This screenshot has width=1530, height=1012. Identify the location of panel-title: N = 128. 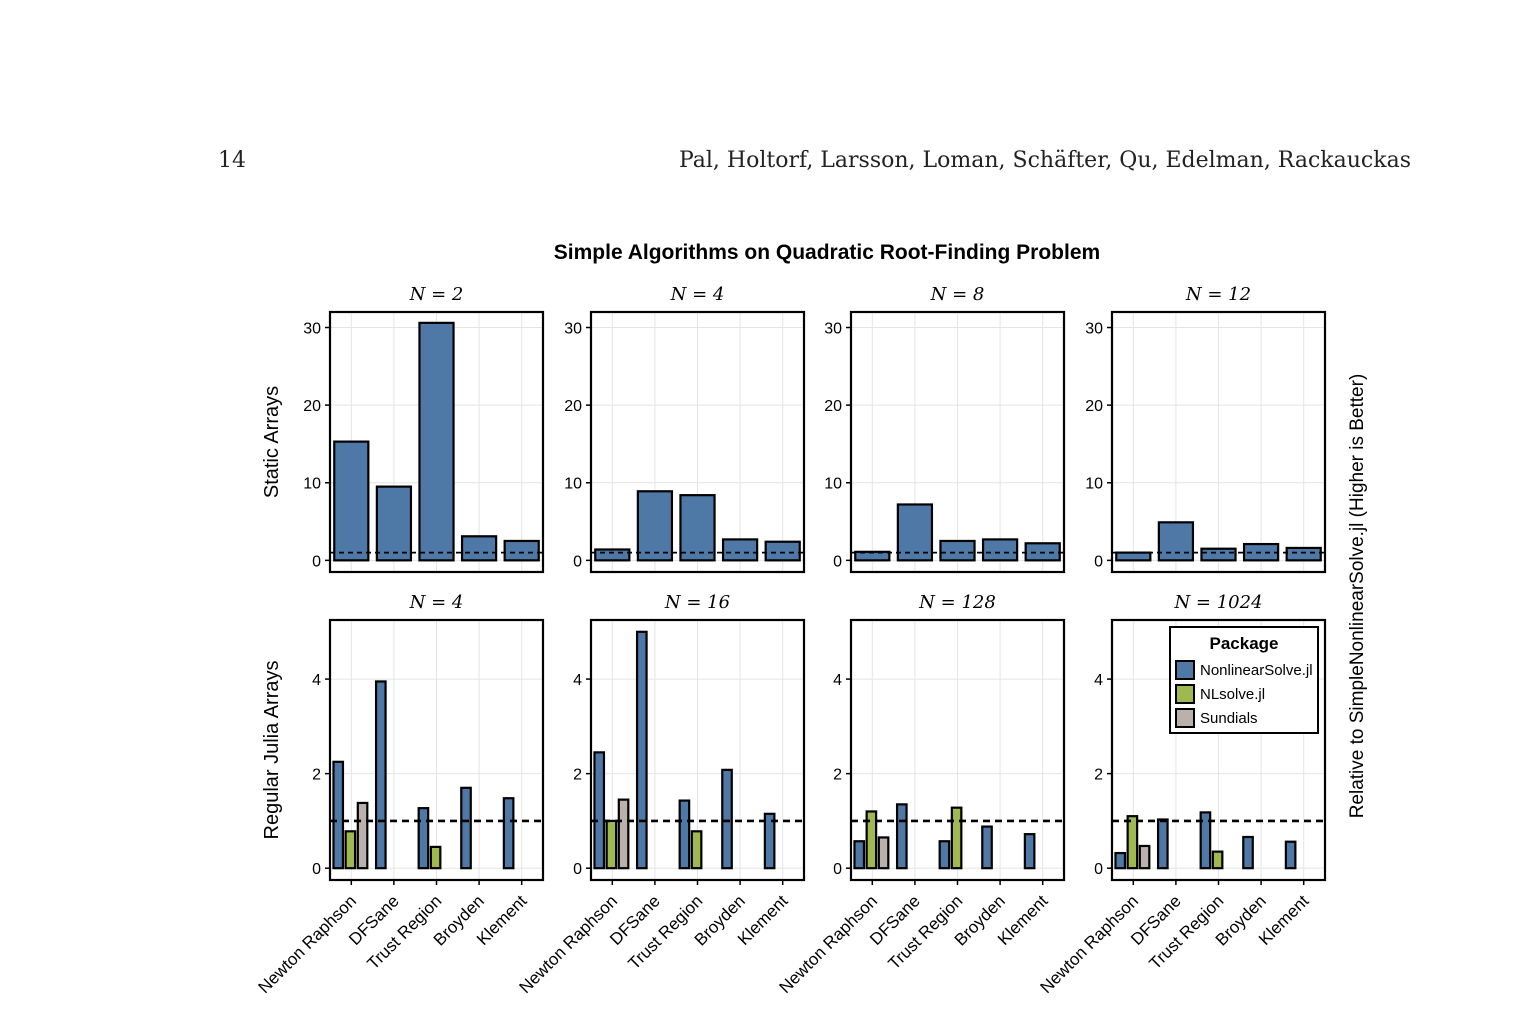
(957, 602).